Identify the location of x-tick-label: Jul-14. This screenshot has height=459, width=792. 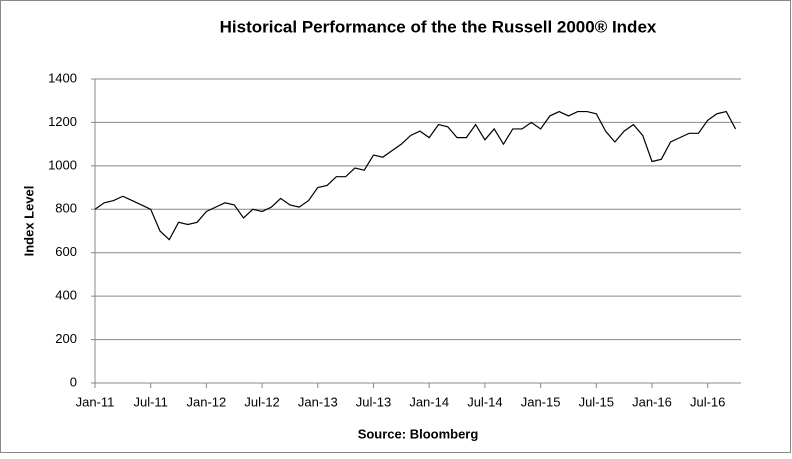
(484, 401).